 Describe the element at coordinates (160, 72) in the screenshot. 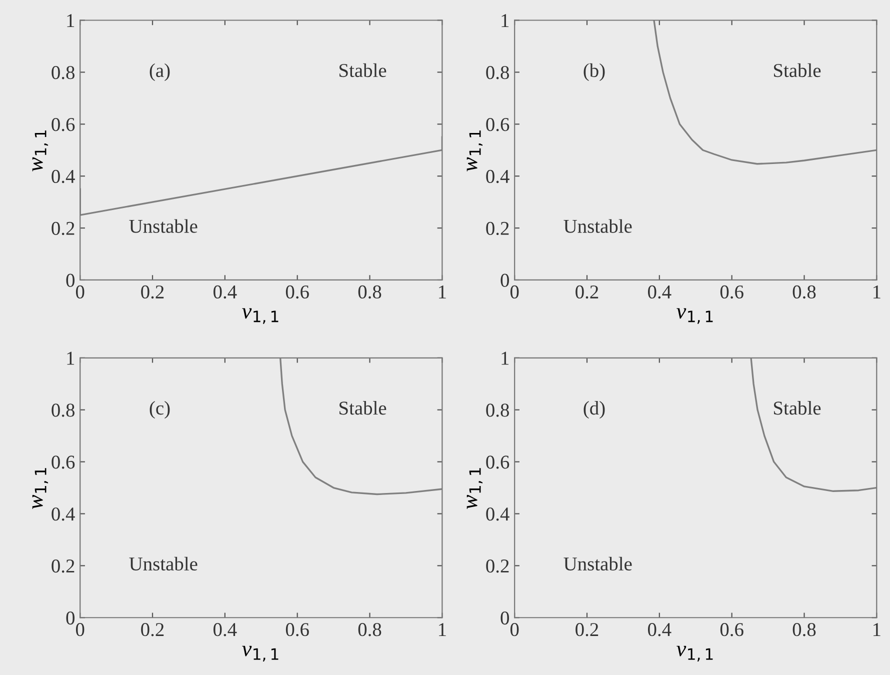

I see `annotation: (a)` at that location.